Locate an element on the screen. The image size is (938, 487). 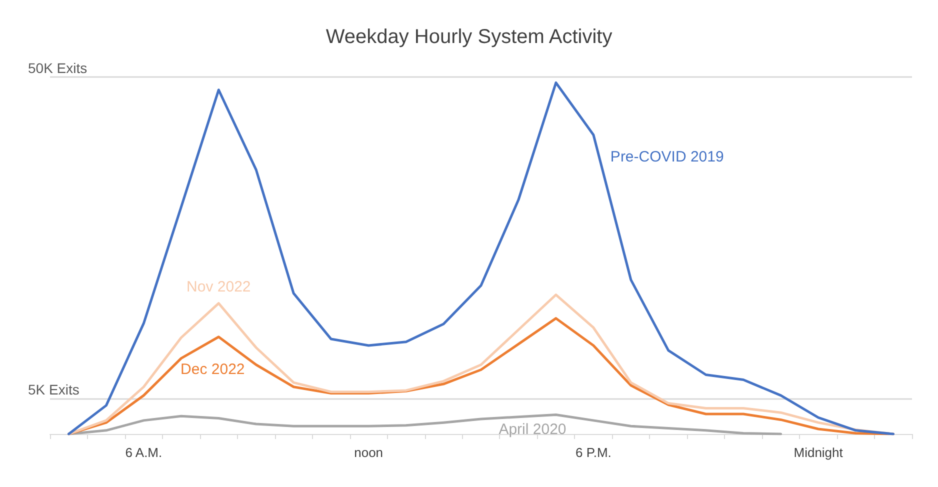
x-tick-label: Midnight is located at coordinates (819, 452).